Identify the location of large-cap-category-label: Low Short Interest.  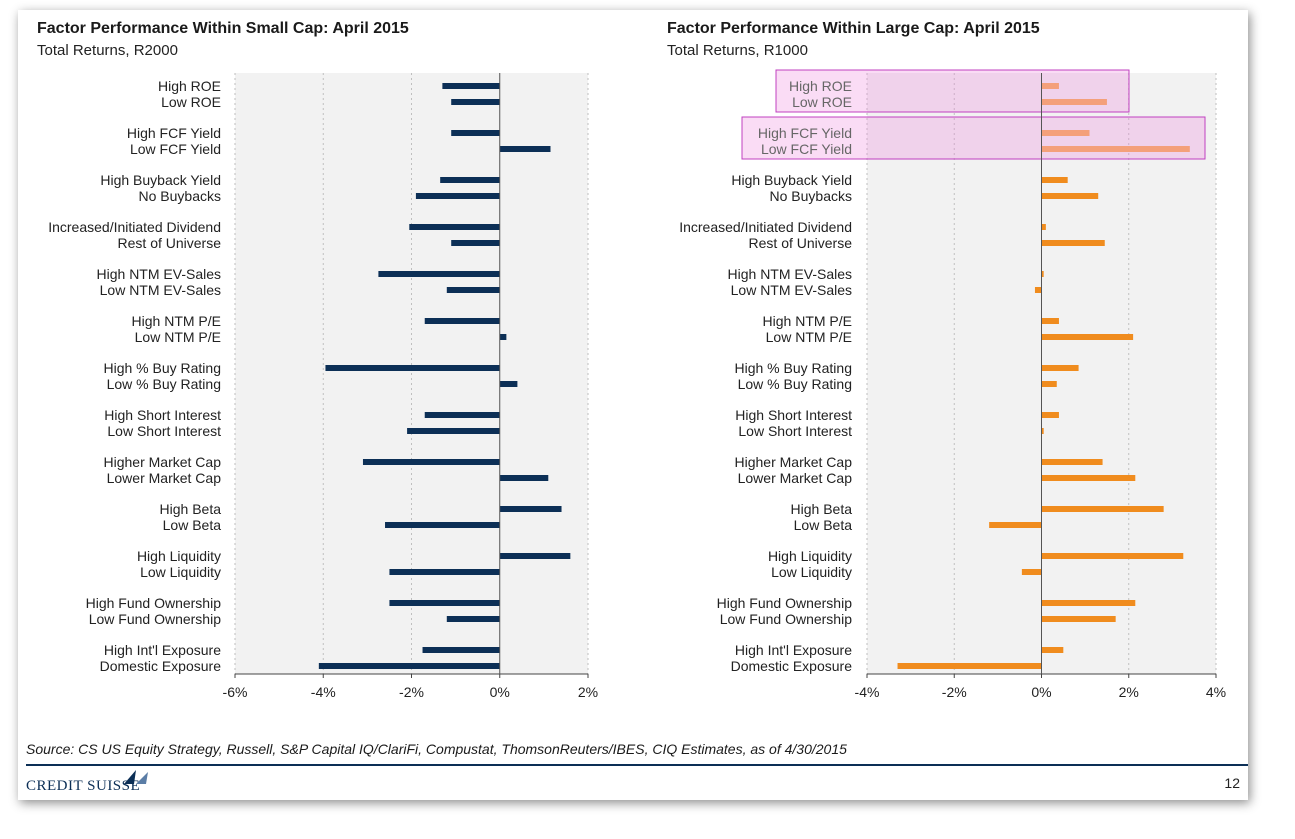
(795, 431).